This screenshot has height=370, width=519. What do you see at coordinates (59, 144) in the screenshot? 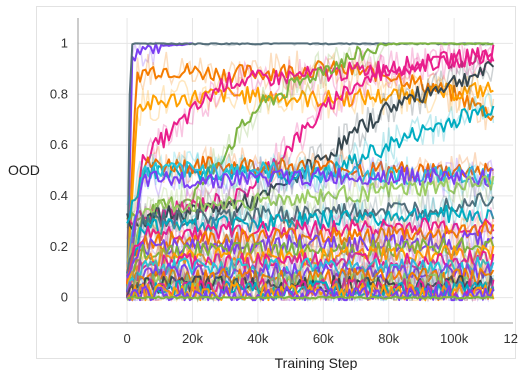
I see `y-tick-label: 0.6` at bounding box center [59, 144].